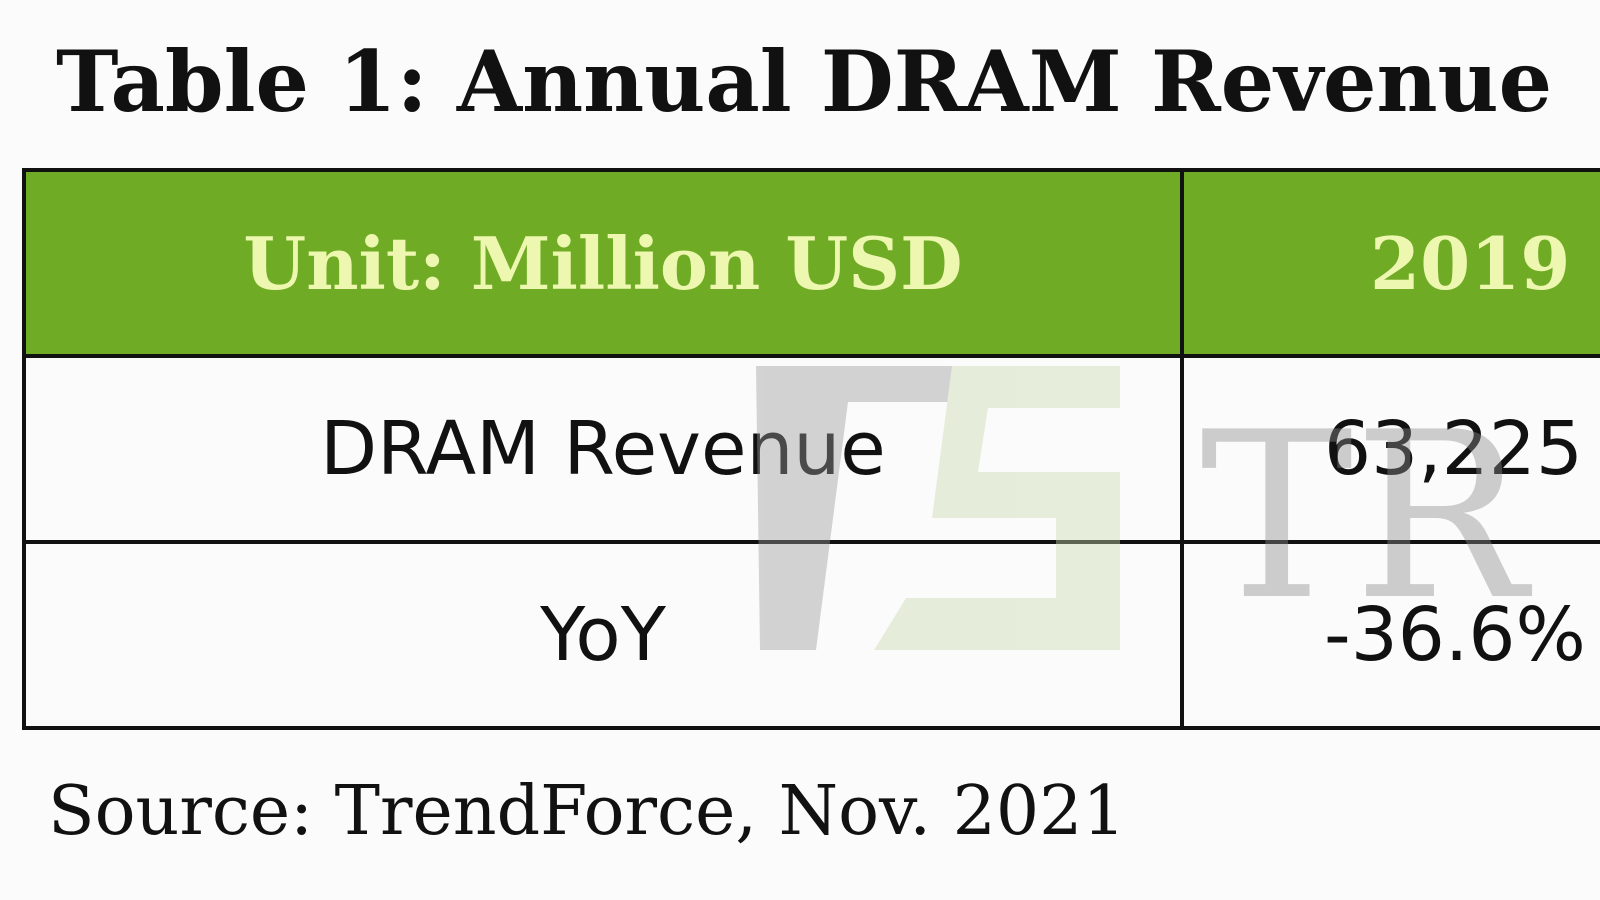 The image size is (1600, 900). Describe the element at coordinates (1390, 263) in the screenshot. I see `year-header-cell: 2019` at that location.